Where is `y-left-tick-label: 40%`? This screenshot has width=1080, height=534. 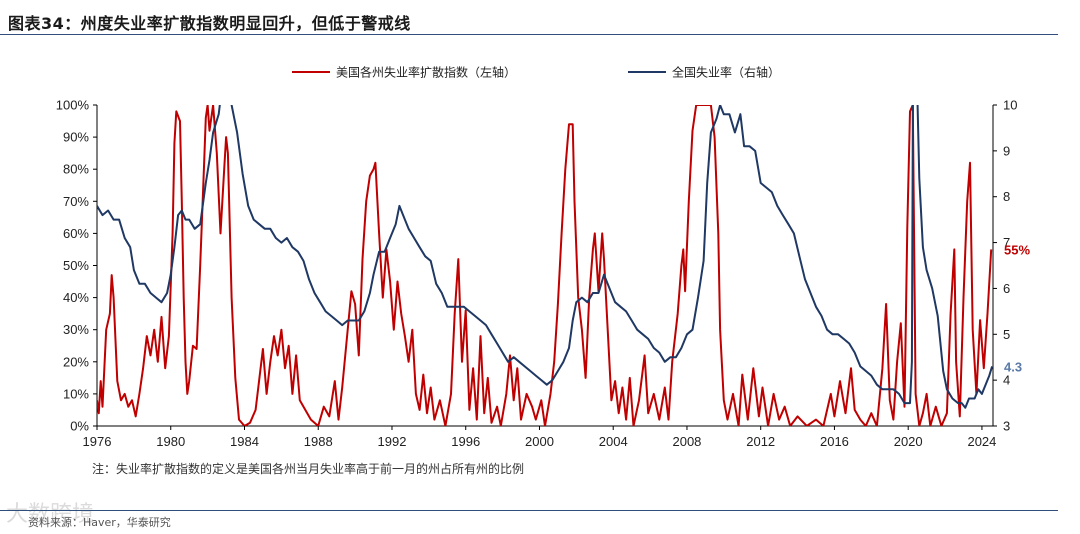 y-left-tick-label: 40% is located at coordinates (76, 297).